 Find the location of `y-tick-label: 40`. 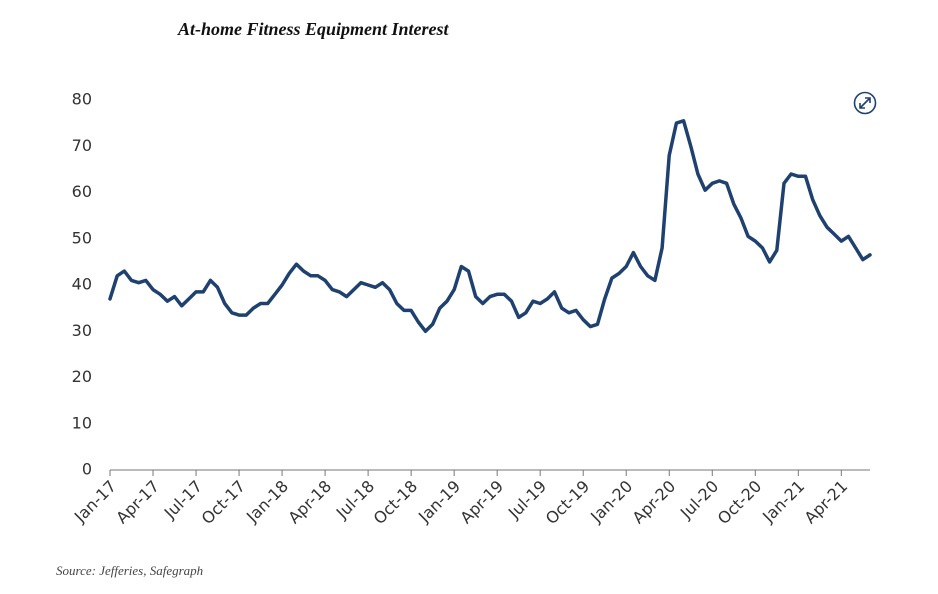

y-tick-label: 40 is located at coordinates (82, 284).